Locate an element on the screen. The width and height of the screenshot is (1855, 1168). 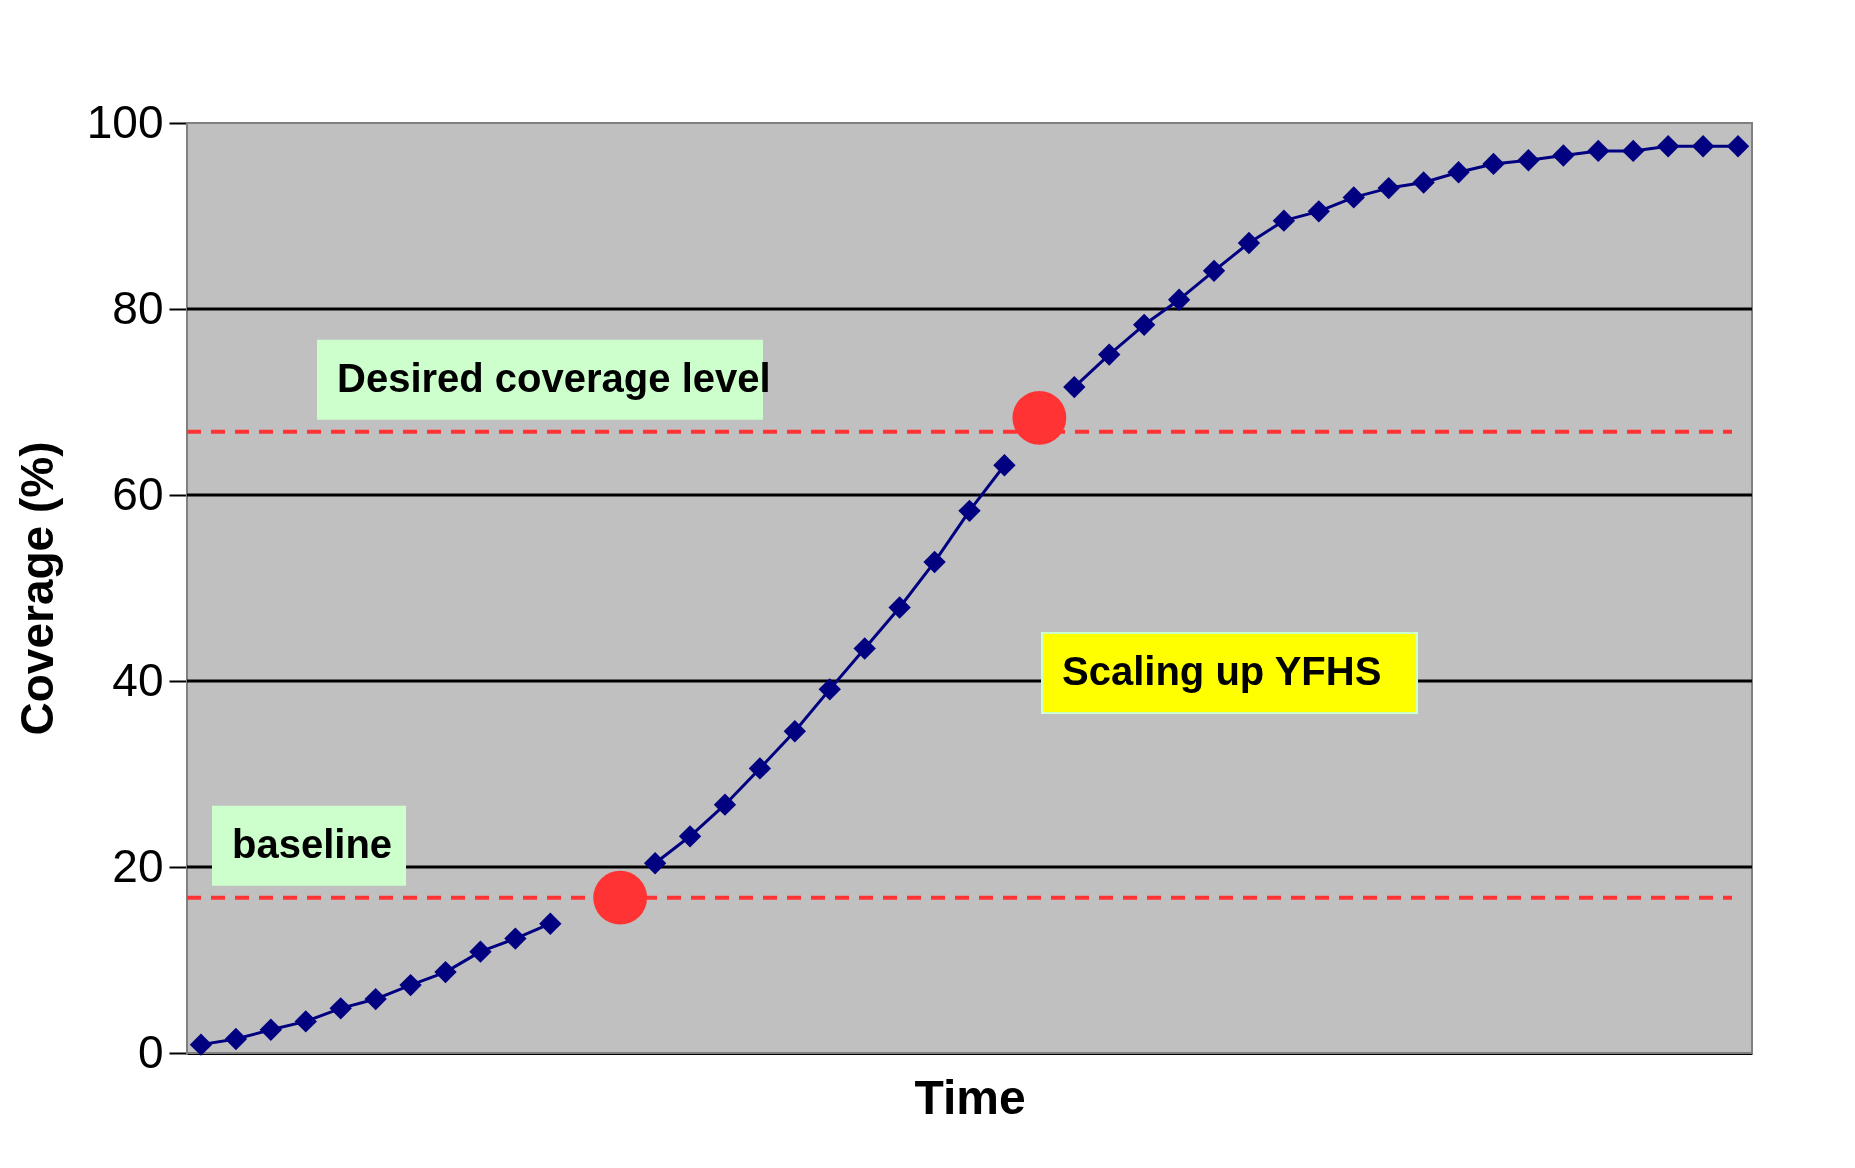
y-axis-title: Coverage (%) is located at coordinates (36, 588).